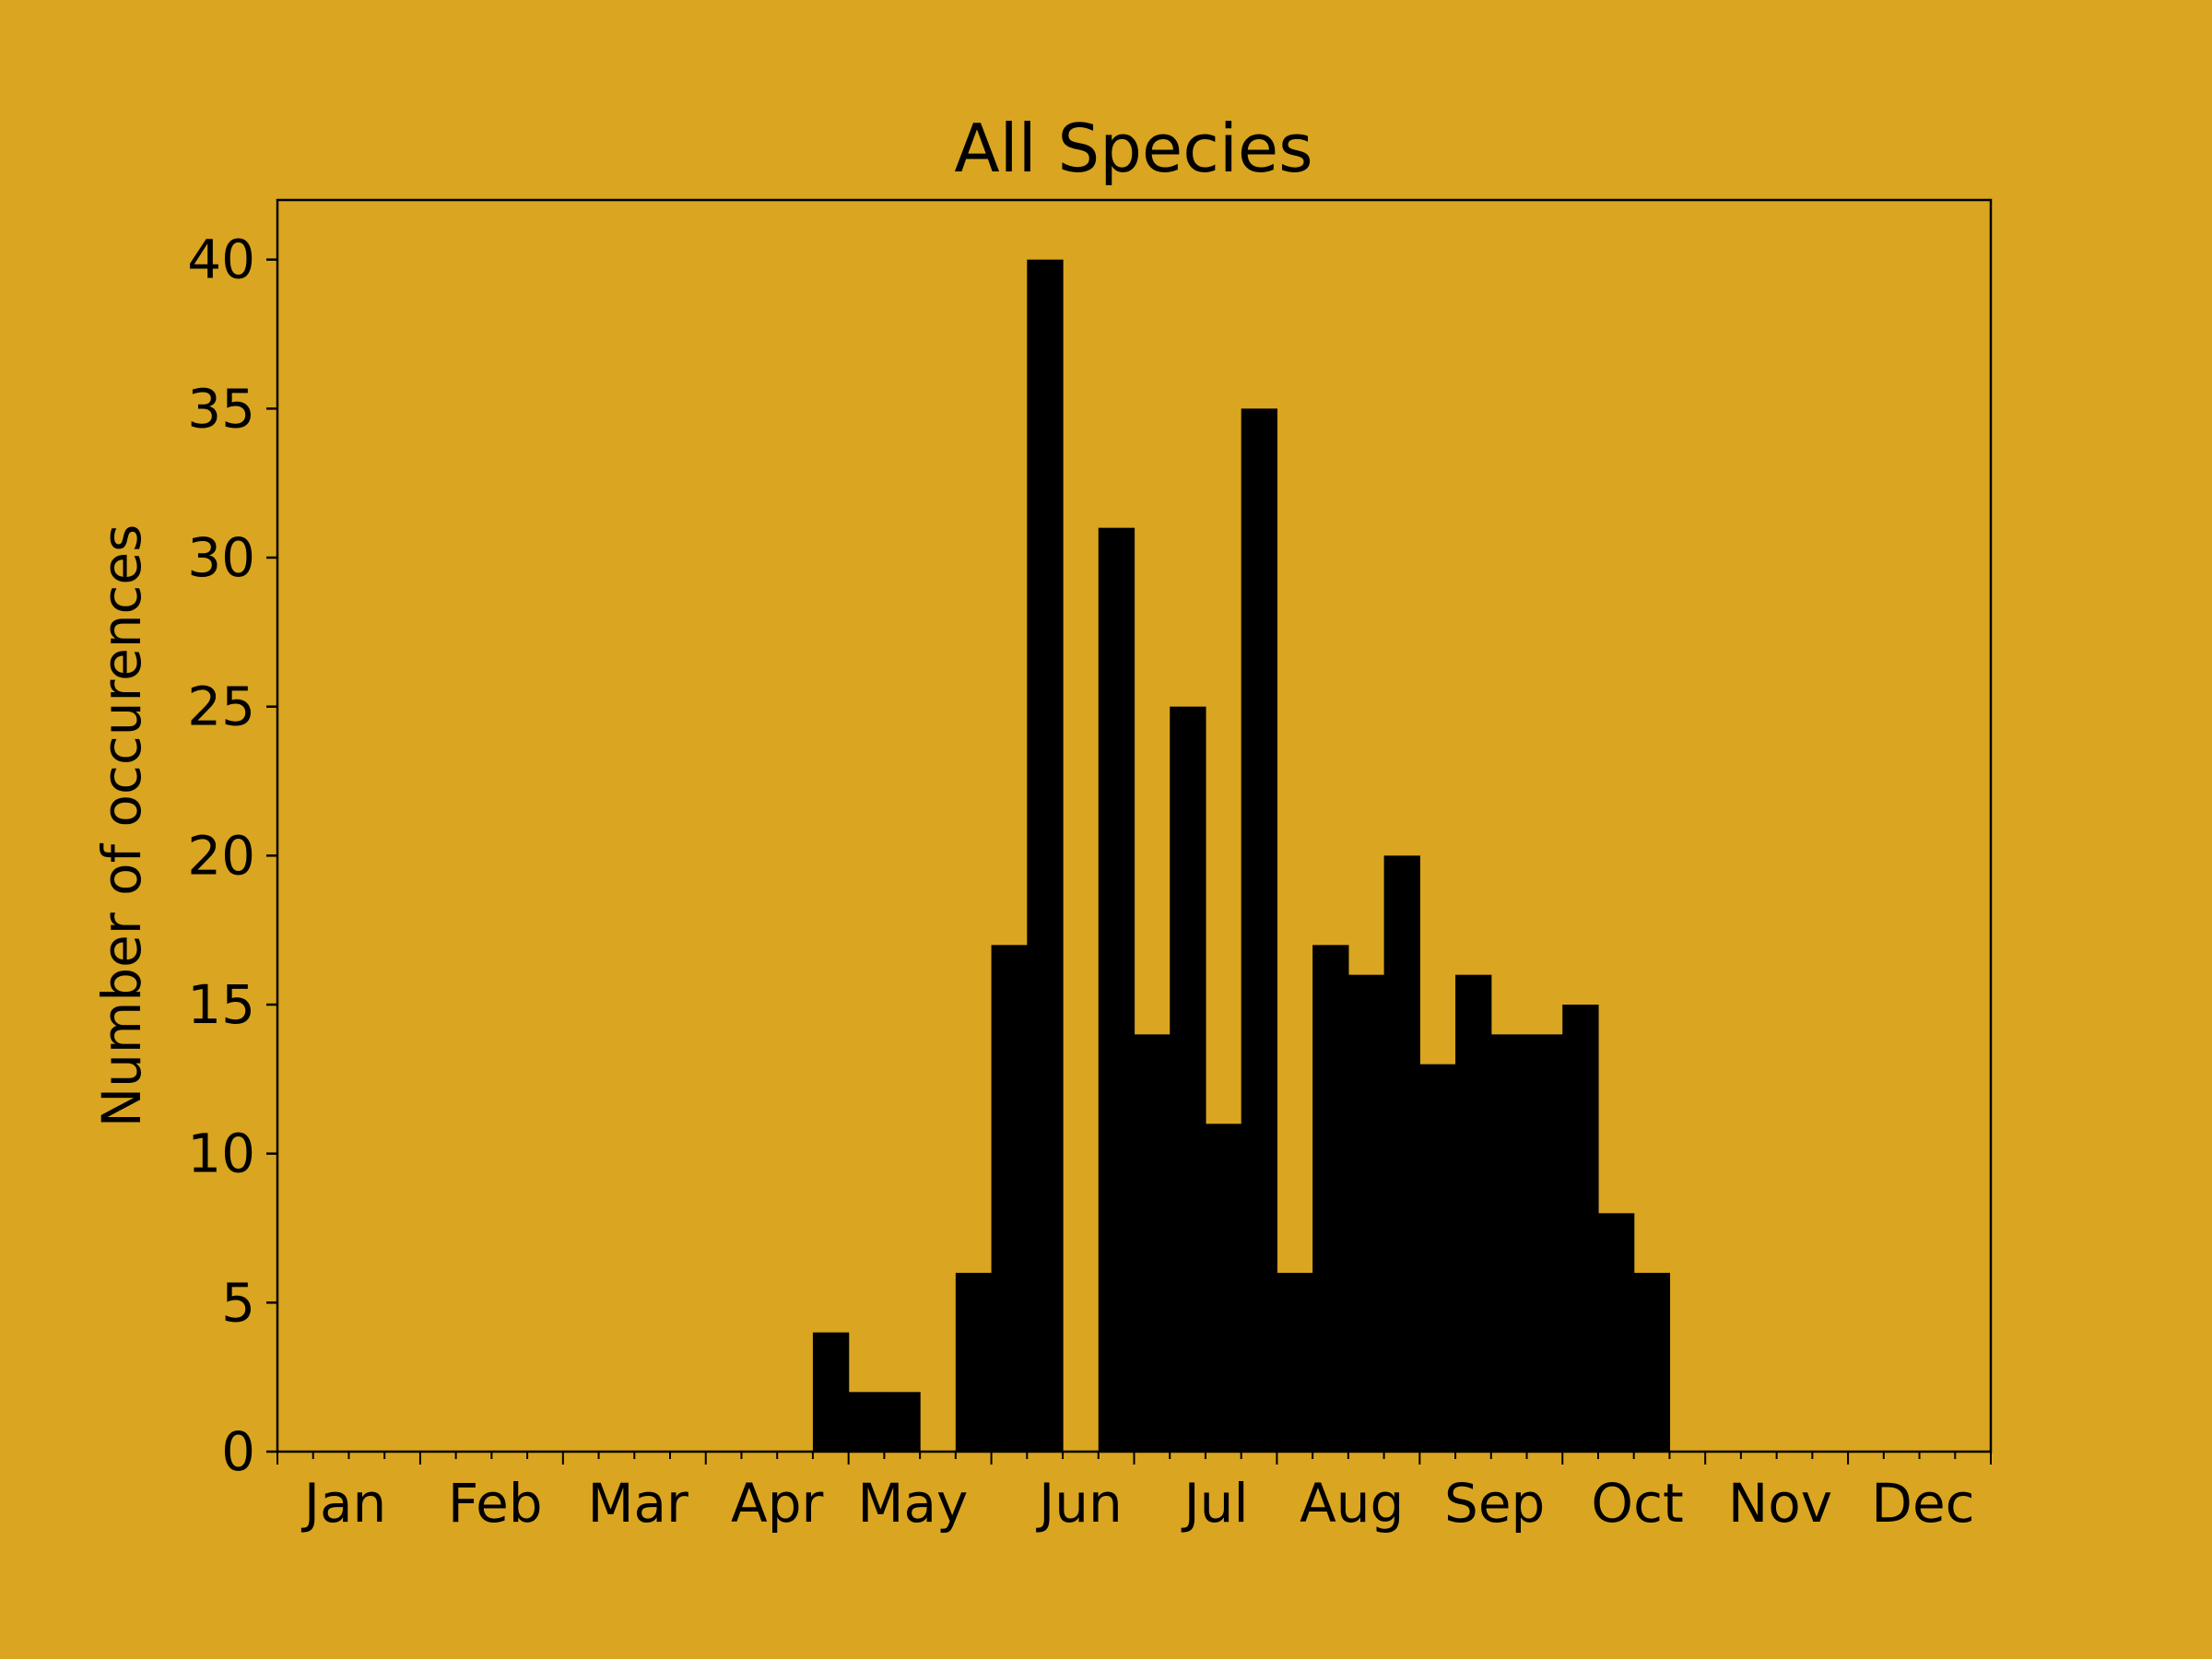 This screenshot has height=1659, width=2212. I want to click on x-tick-label-apr: Apr, so click(777, 1503).